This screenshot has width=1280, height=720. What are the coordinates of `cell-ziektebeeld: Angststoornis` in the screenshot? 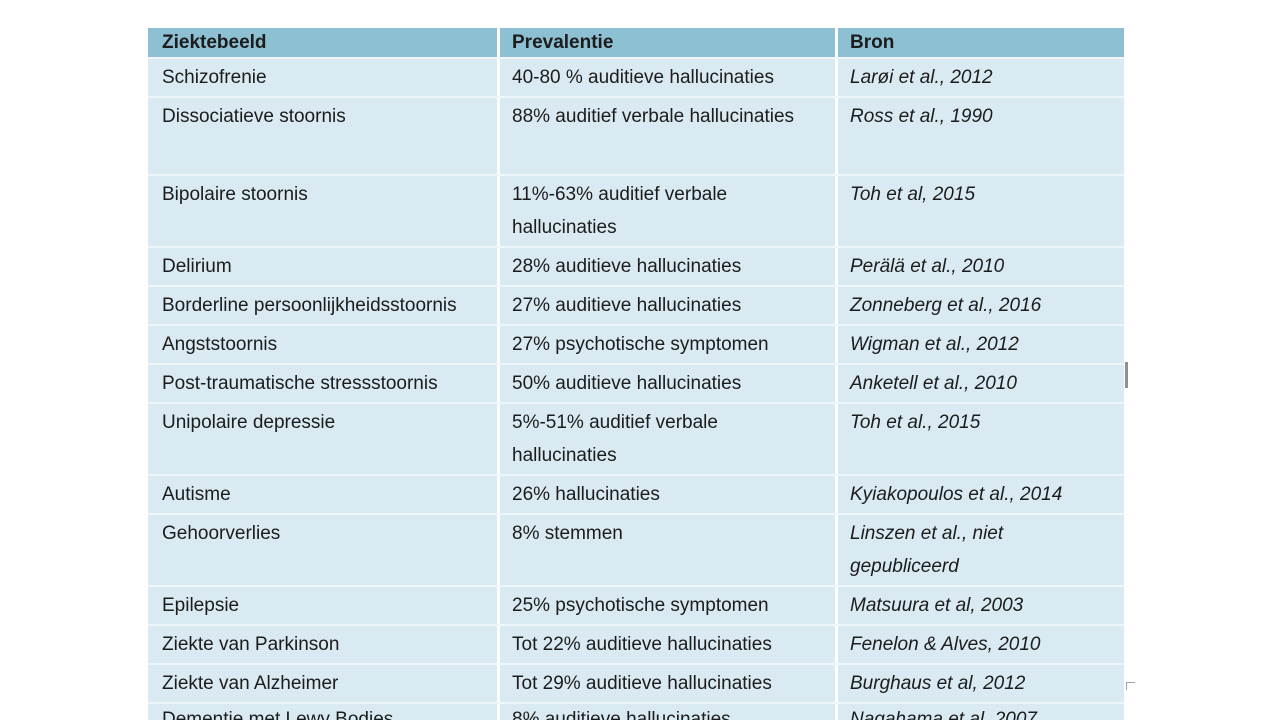 It's located at (324, 344).